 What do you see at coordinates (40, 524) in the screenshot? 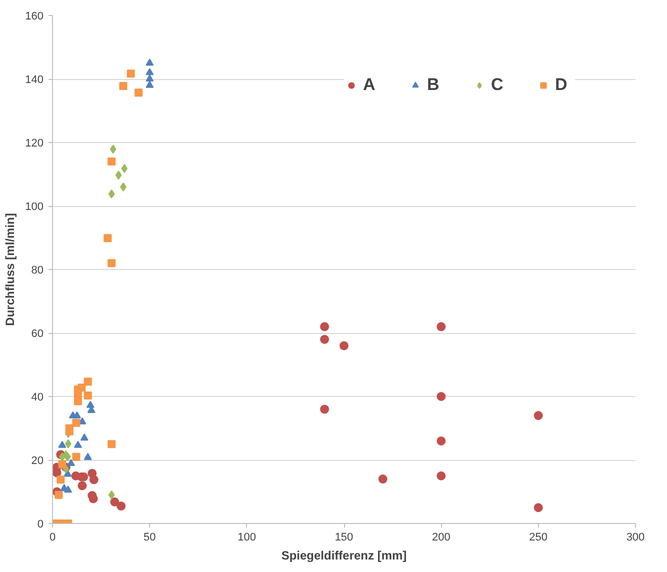
I see `y-tick-label: 0` at bounding box center [40, 524].